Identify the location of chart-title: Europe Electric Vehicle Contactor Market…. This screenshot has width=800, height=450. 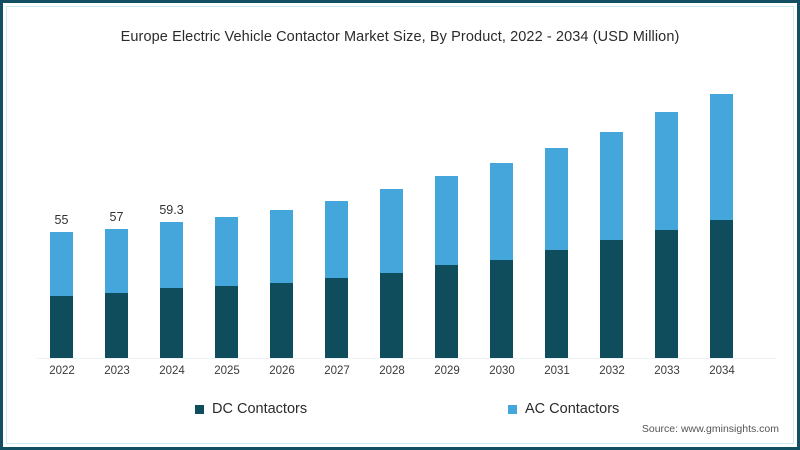
(400, 37).